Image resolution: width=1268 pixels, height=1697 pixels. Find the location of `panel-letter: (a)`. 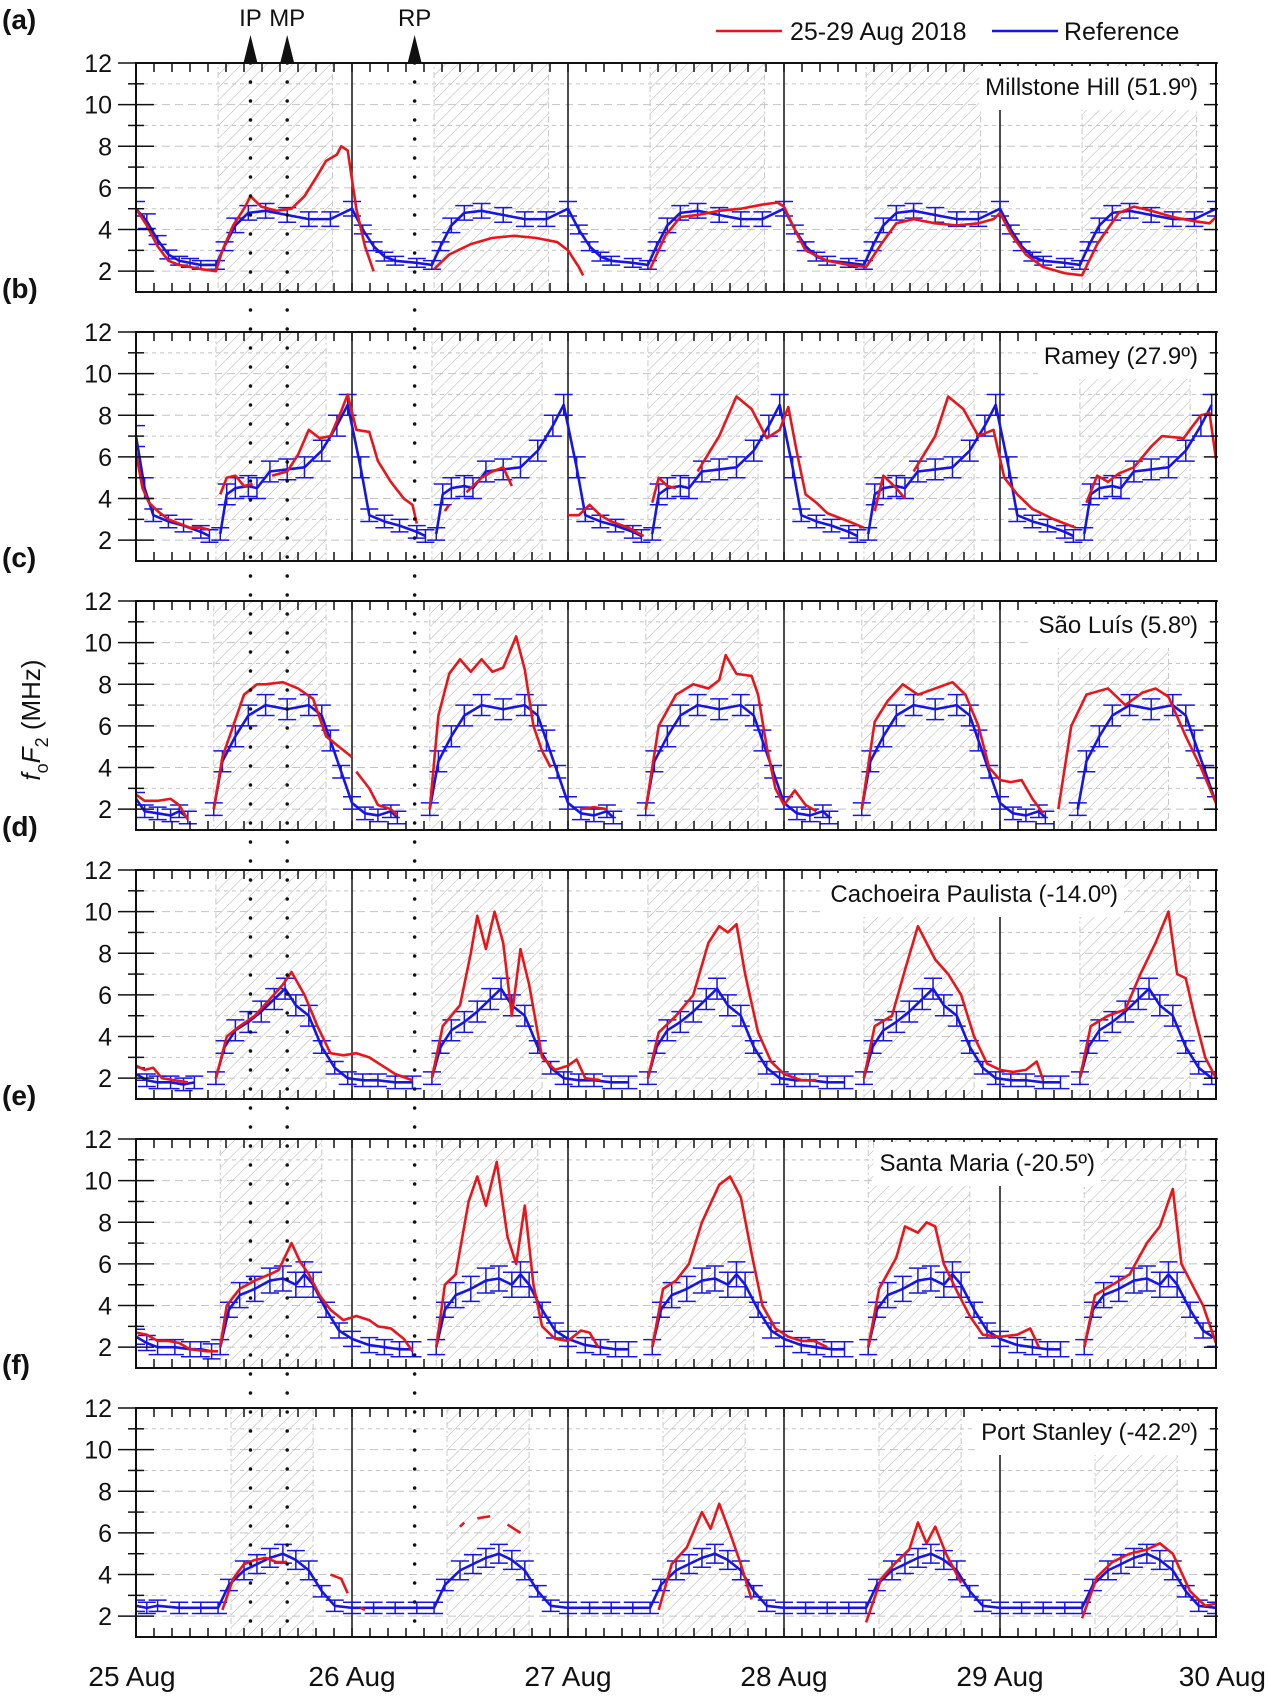

panel-letter: (a) is located at coordinates (19, 19).